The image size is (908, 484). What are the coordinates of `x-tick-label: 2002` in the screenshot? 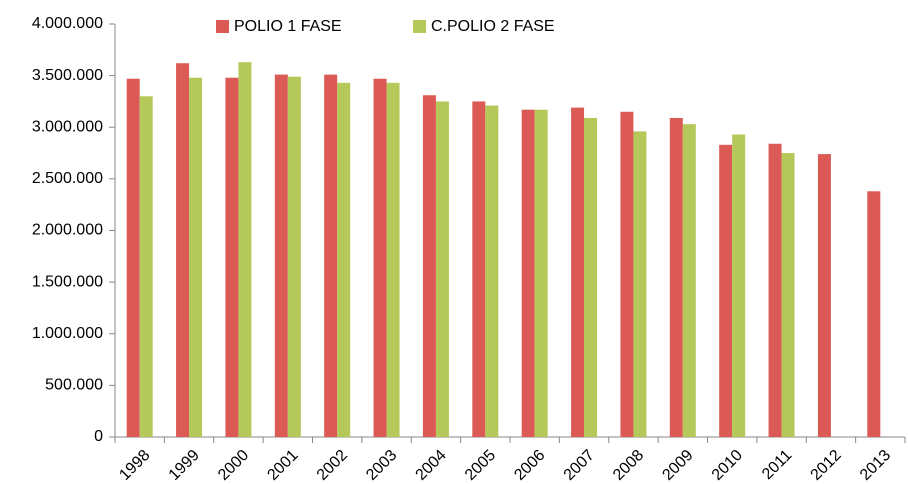 It's located at (332, 465).